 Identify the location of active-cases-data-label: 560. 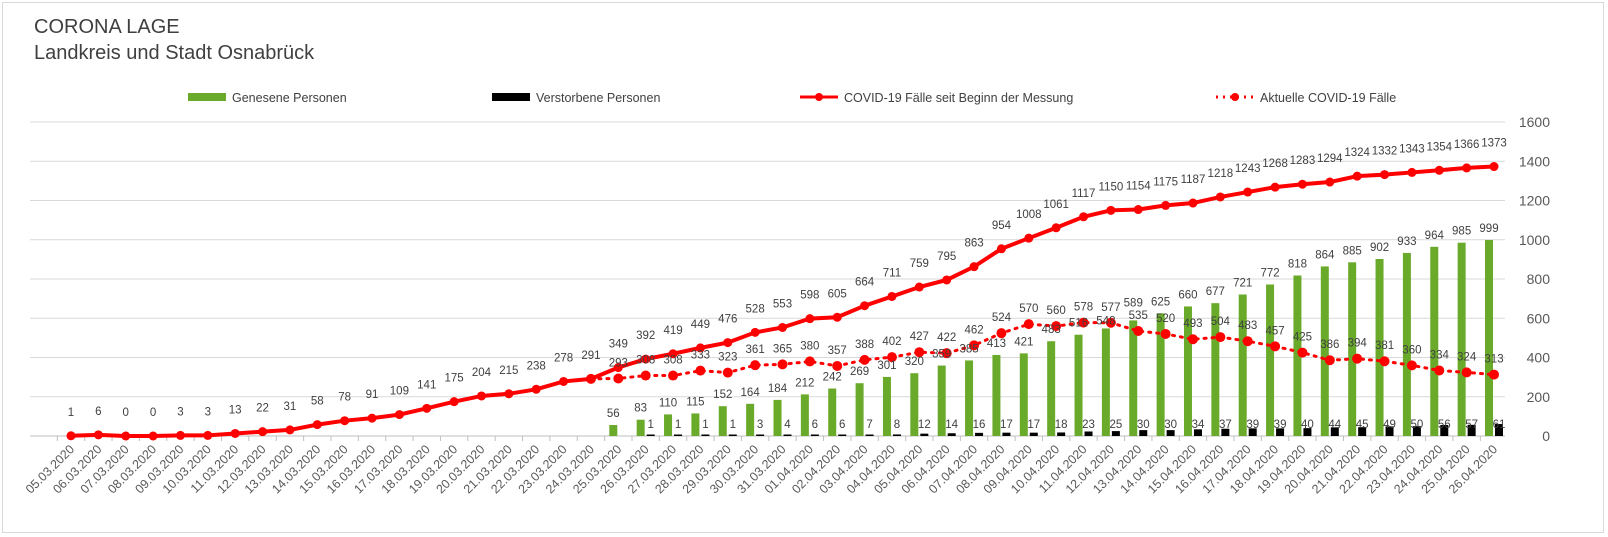
(1056, 311).